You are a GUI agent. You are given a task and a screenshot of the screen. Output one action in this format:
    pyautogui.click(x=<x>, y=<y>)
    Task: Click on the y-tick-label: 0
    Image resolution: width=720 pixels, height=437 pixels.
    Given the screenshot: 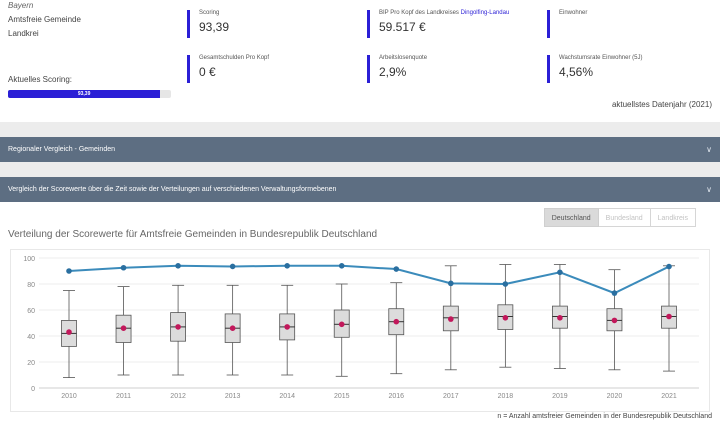 What is the action you would take?
    pyautogui.click(x=33, y=389)
    